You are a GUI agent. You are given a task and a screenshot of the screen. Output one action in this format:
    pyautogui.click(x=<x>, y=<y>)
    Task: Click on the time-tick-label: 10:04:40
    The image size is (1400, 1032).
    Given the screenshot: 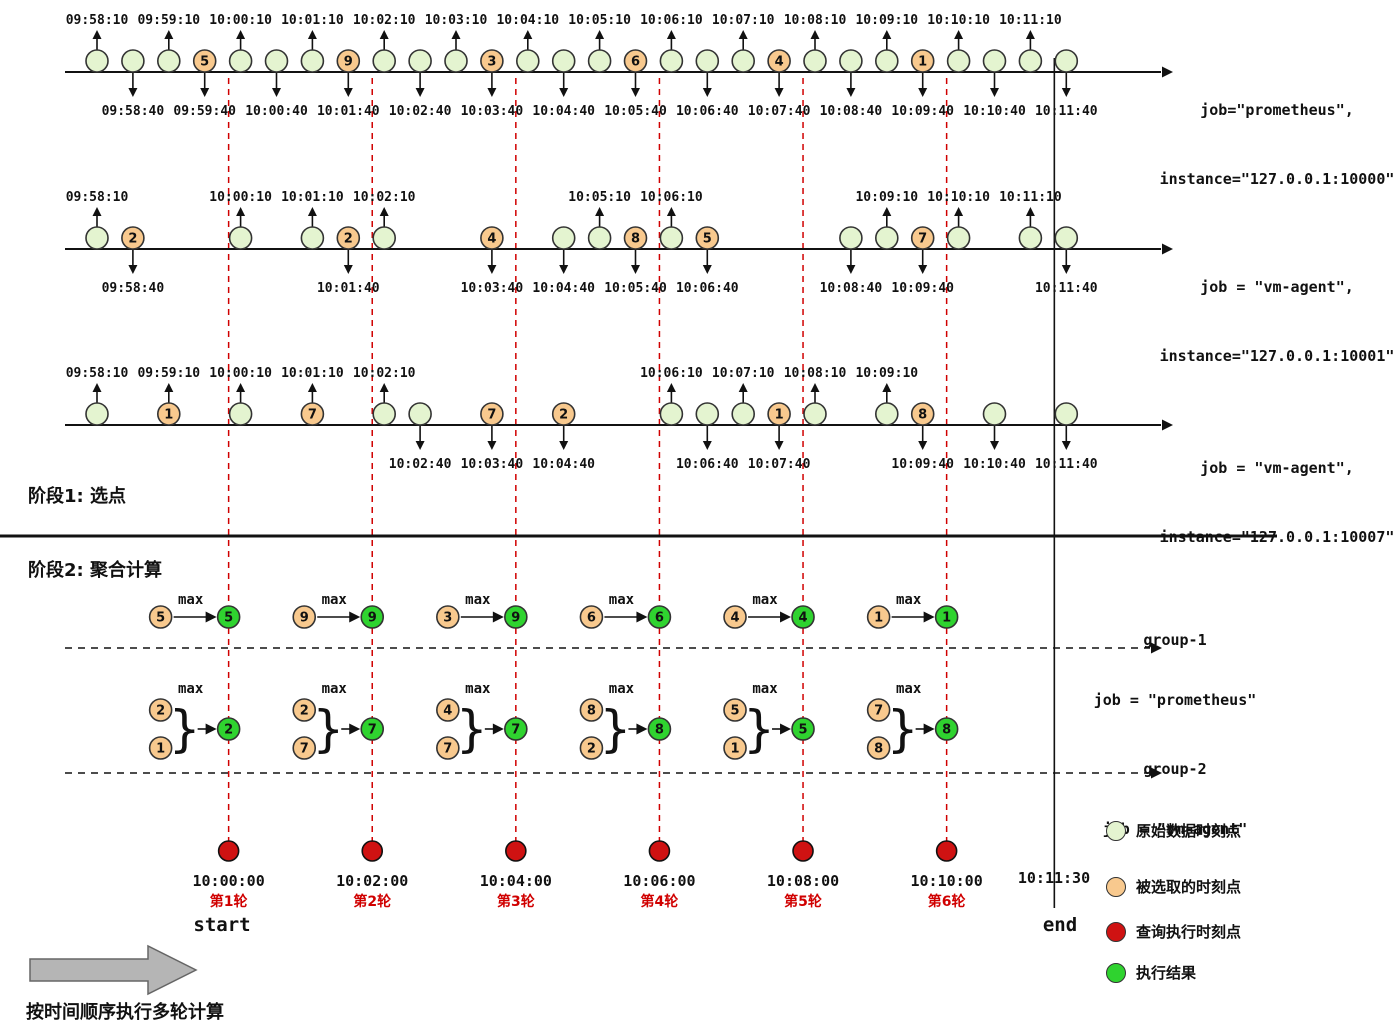 What is the action you would take?
    pyautogui.click(x=563, y=111)
    